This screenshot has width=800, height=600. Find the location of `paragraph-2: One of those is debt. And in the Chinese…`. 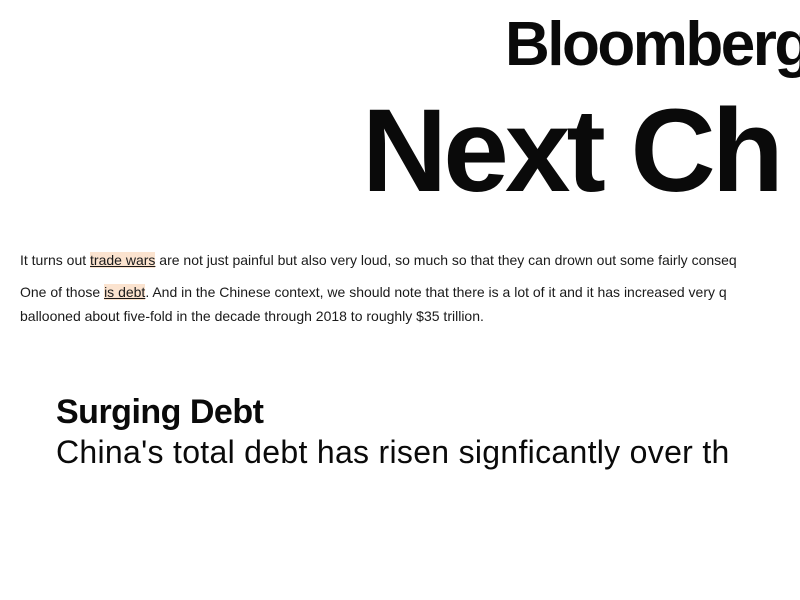

paragraph-2: One of those is debt. And in the Chinese… is located at coordinates (410, 304).